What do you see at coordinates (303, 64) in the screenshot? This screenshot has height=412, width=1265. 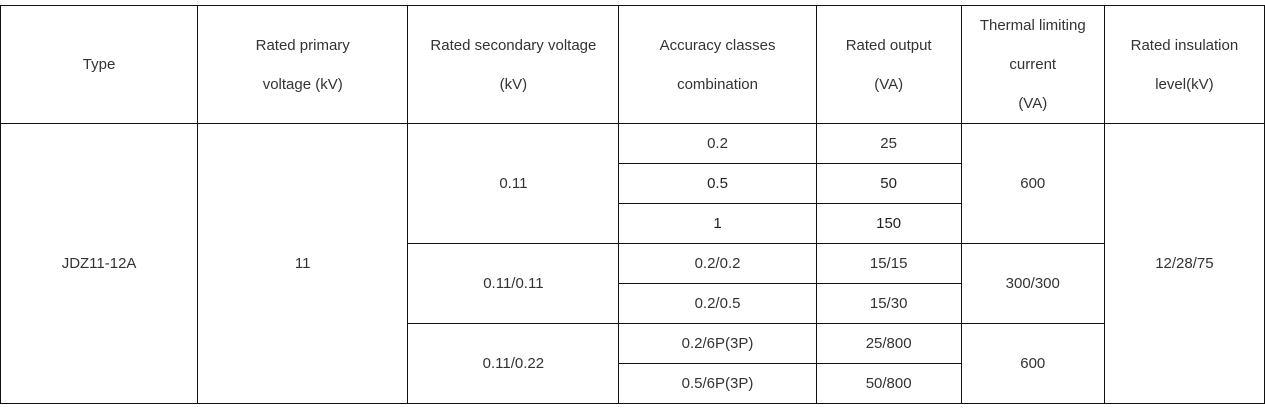 I see `header-primary-voltage: Rated primary voltage (kV)` at bounding box center [303, 64].